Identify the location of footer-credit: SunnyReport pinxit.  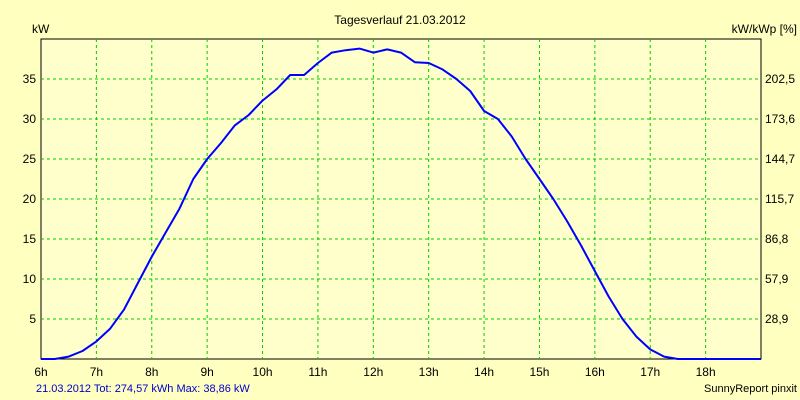
(750, 389).